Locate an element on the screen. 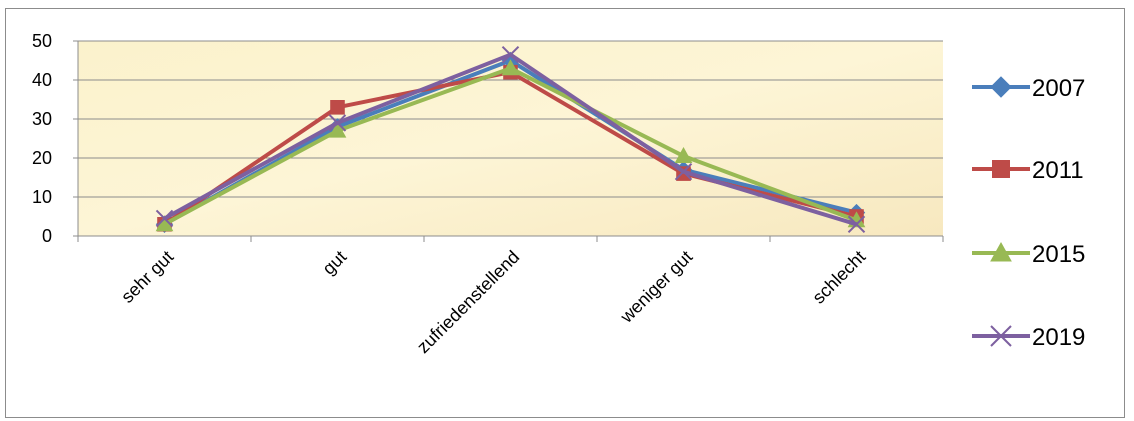 This screenshot has height=421, width=1134. x-tick-label: sehr gut is located at coordinates (147, 277).